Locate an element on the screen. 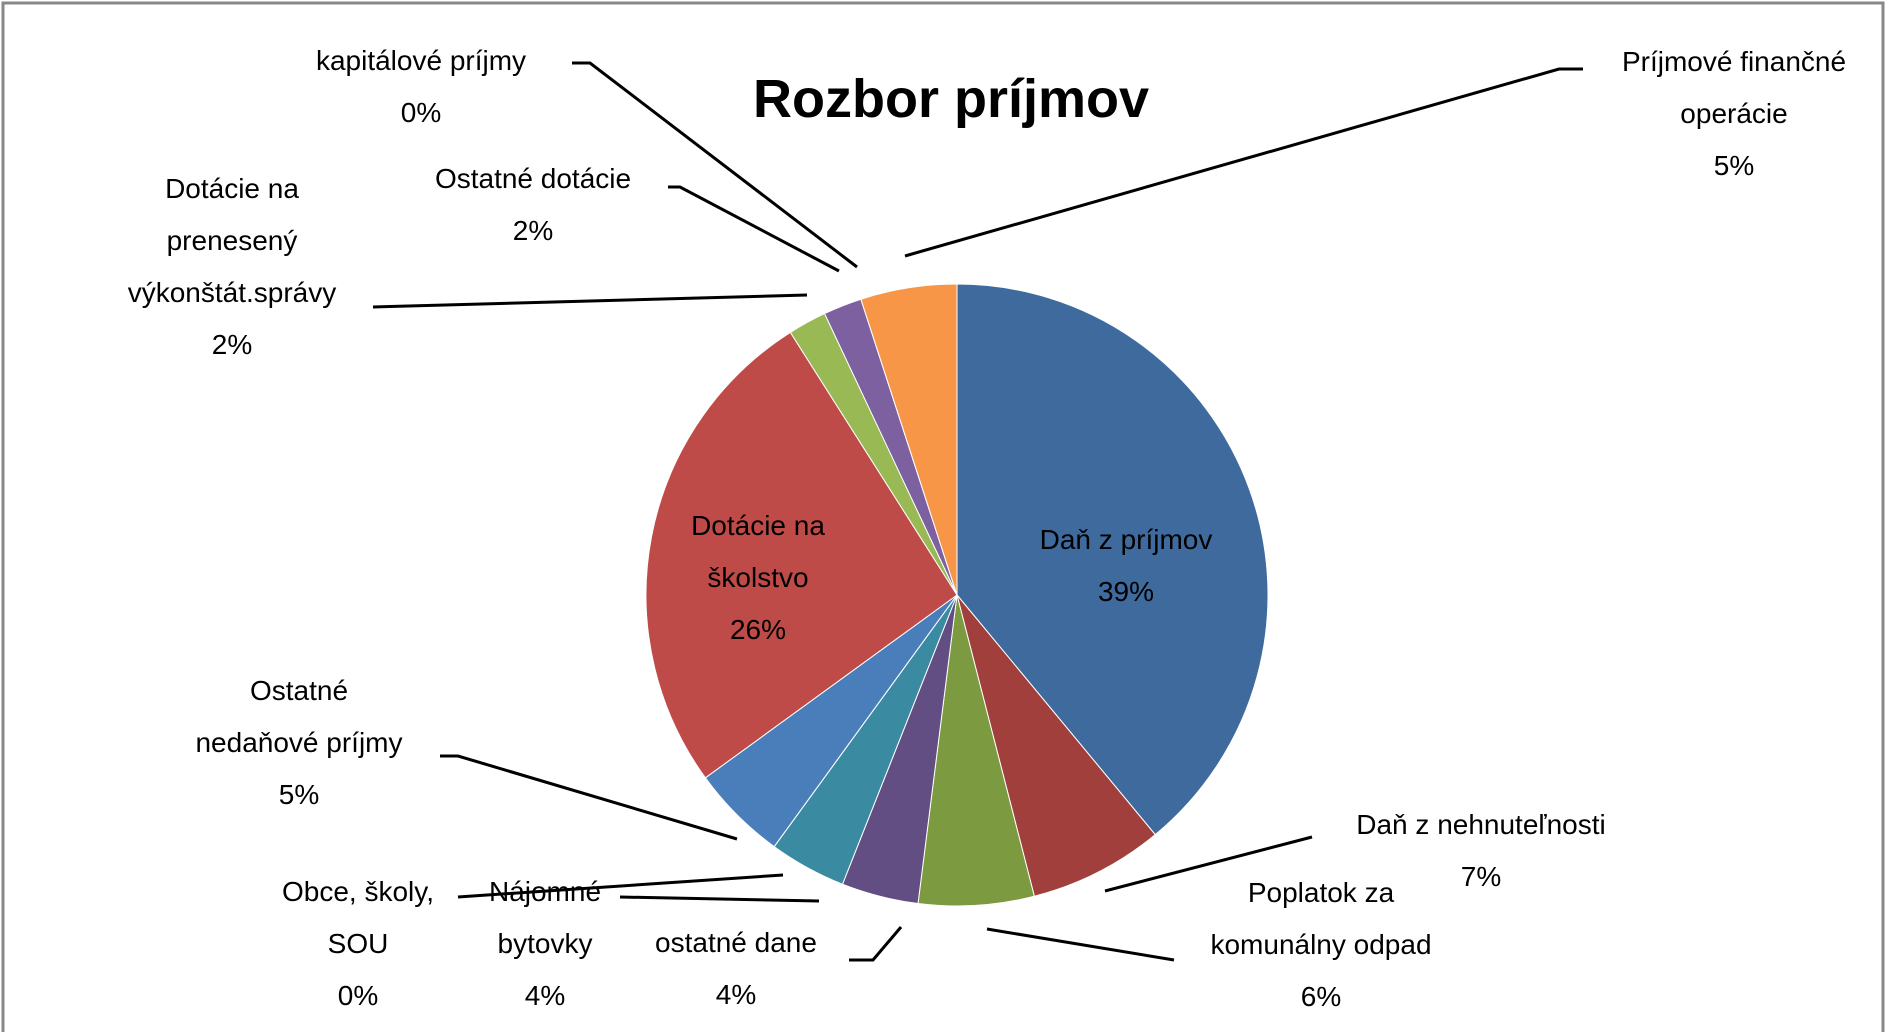 The width and height of the screenshot is (1888, 1032). data-label: ostatné dane 4% is located at coordinates (736, 969).